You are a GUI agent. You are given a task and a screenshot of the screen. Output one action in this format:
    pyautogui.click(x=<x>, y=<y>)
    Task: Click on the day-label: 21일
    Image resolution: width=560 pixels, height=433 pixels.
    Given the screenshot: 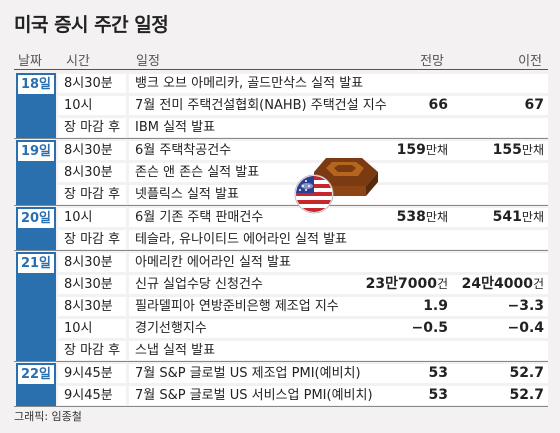 What is the action you would take?
    pyautogui.click(x=36, y=263)
    